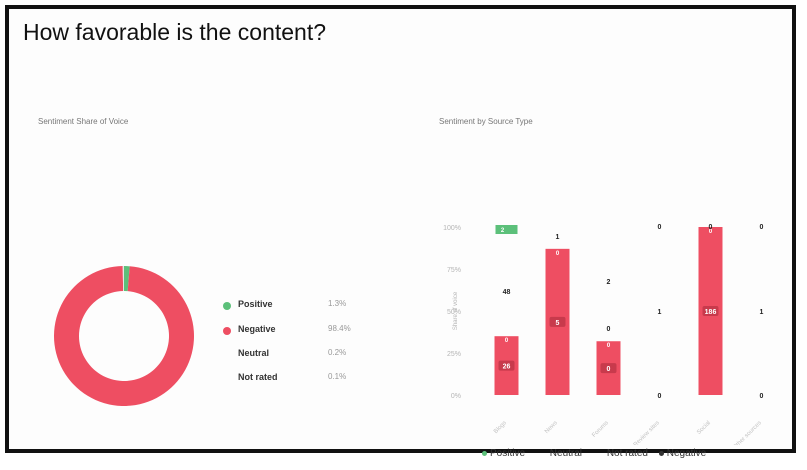 The width and height of the screenshot is (807, 470). What do you see at coordinates (609, 282) in the screenshot?
I see `column-value-label: 2` at bounding box center [609, 282].